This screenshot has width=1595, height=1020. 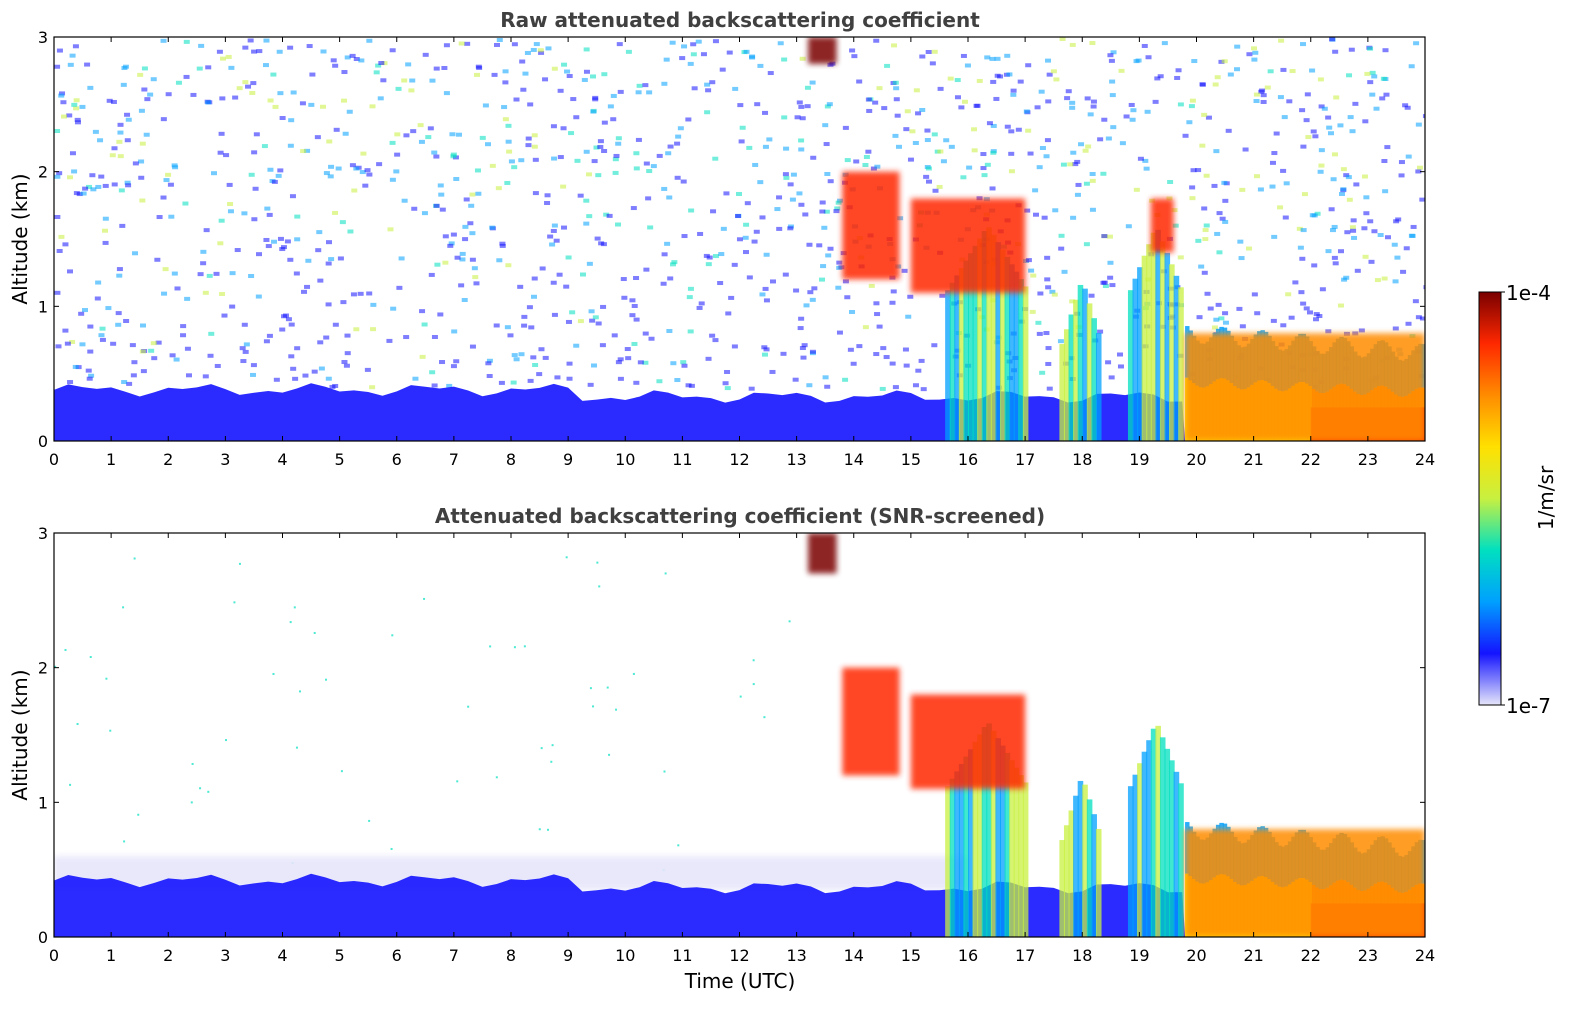 I want to click on heatmap-feature, so click(x=822, y=50).